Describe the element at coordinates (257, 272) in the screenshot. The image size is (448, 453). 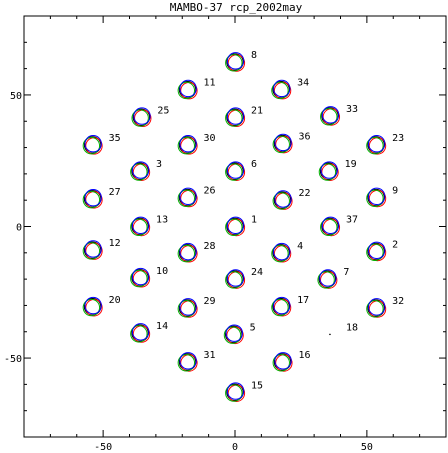
I see `feed-horn-label: 24` at that location.